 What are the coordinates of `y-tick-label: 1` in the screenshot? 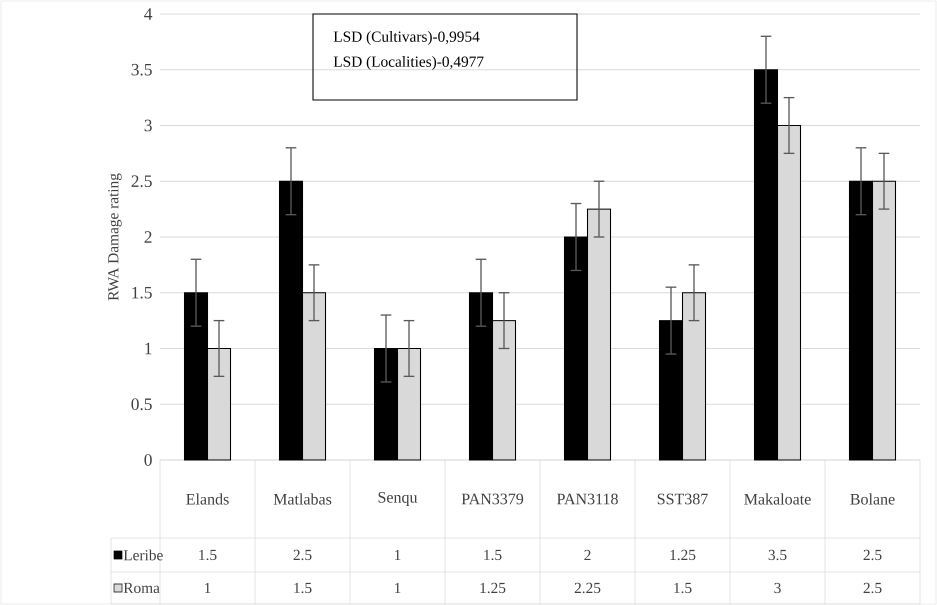 It's located at (148, 348).